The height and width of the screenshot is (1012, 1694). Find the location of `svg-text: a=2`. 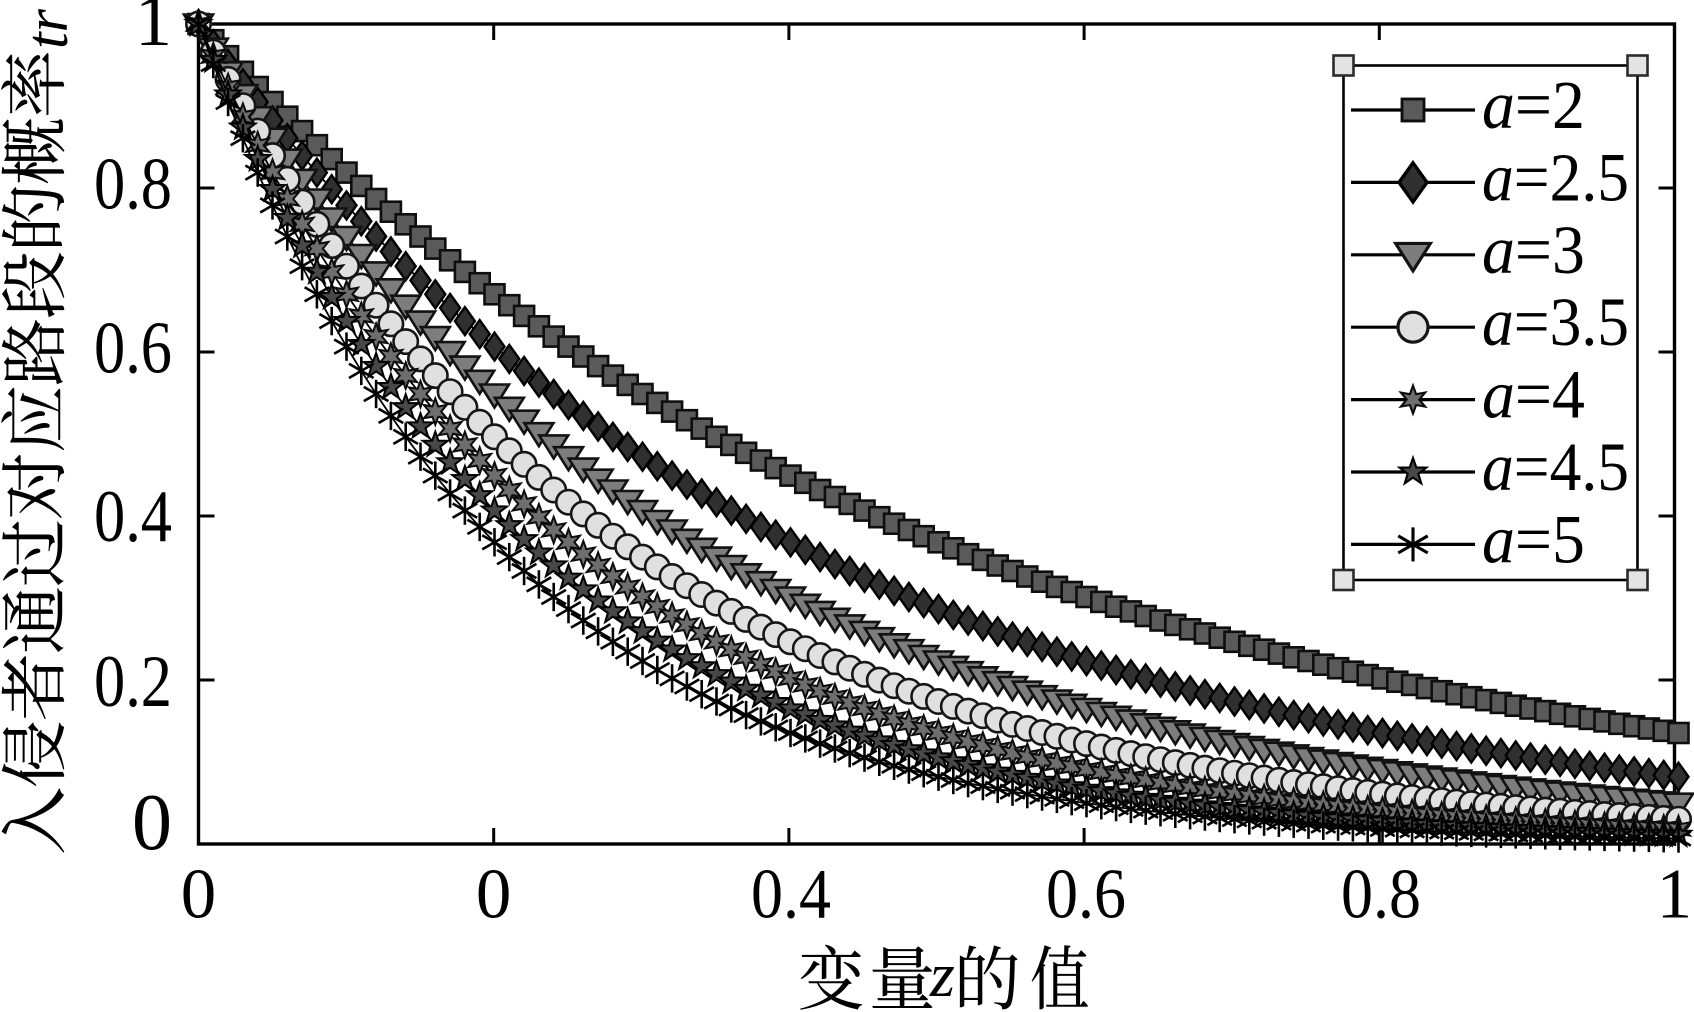

svg-text: a=2 is located at coordinates (1533, 105).